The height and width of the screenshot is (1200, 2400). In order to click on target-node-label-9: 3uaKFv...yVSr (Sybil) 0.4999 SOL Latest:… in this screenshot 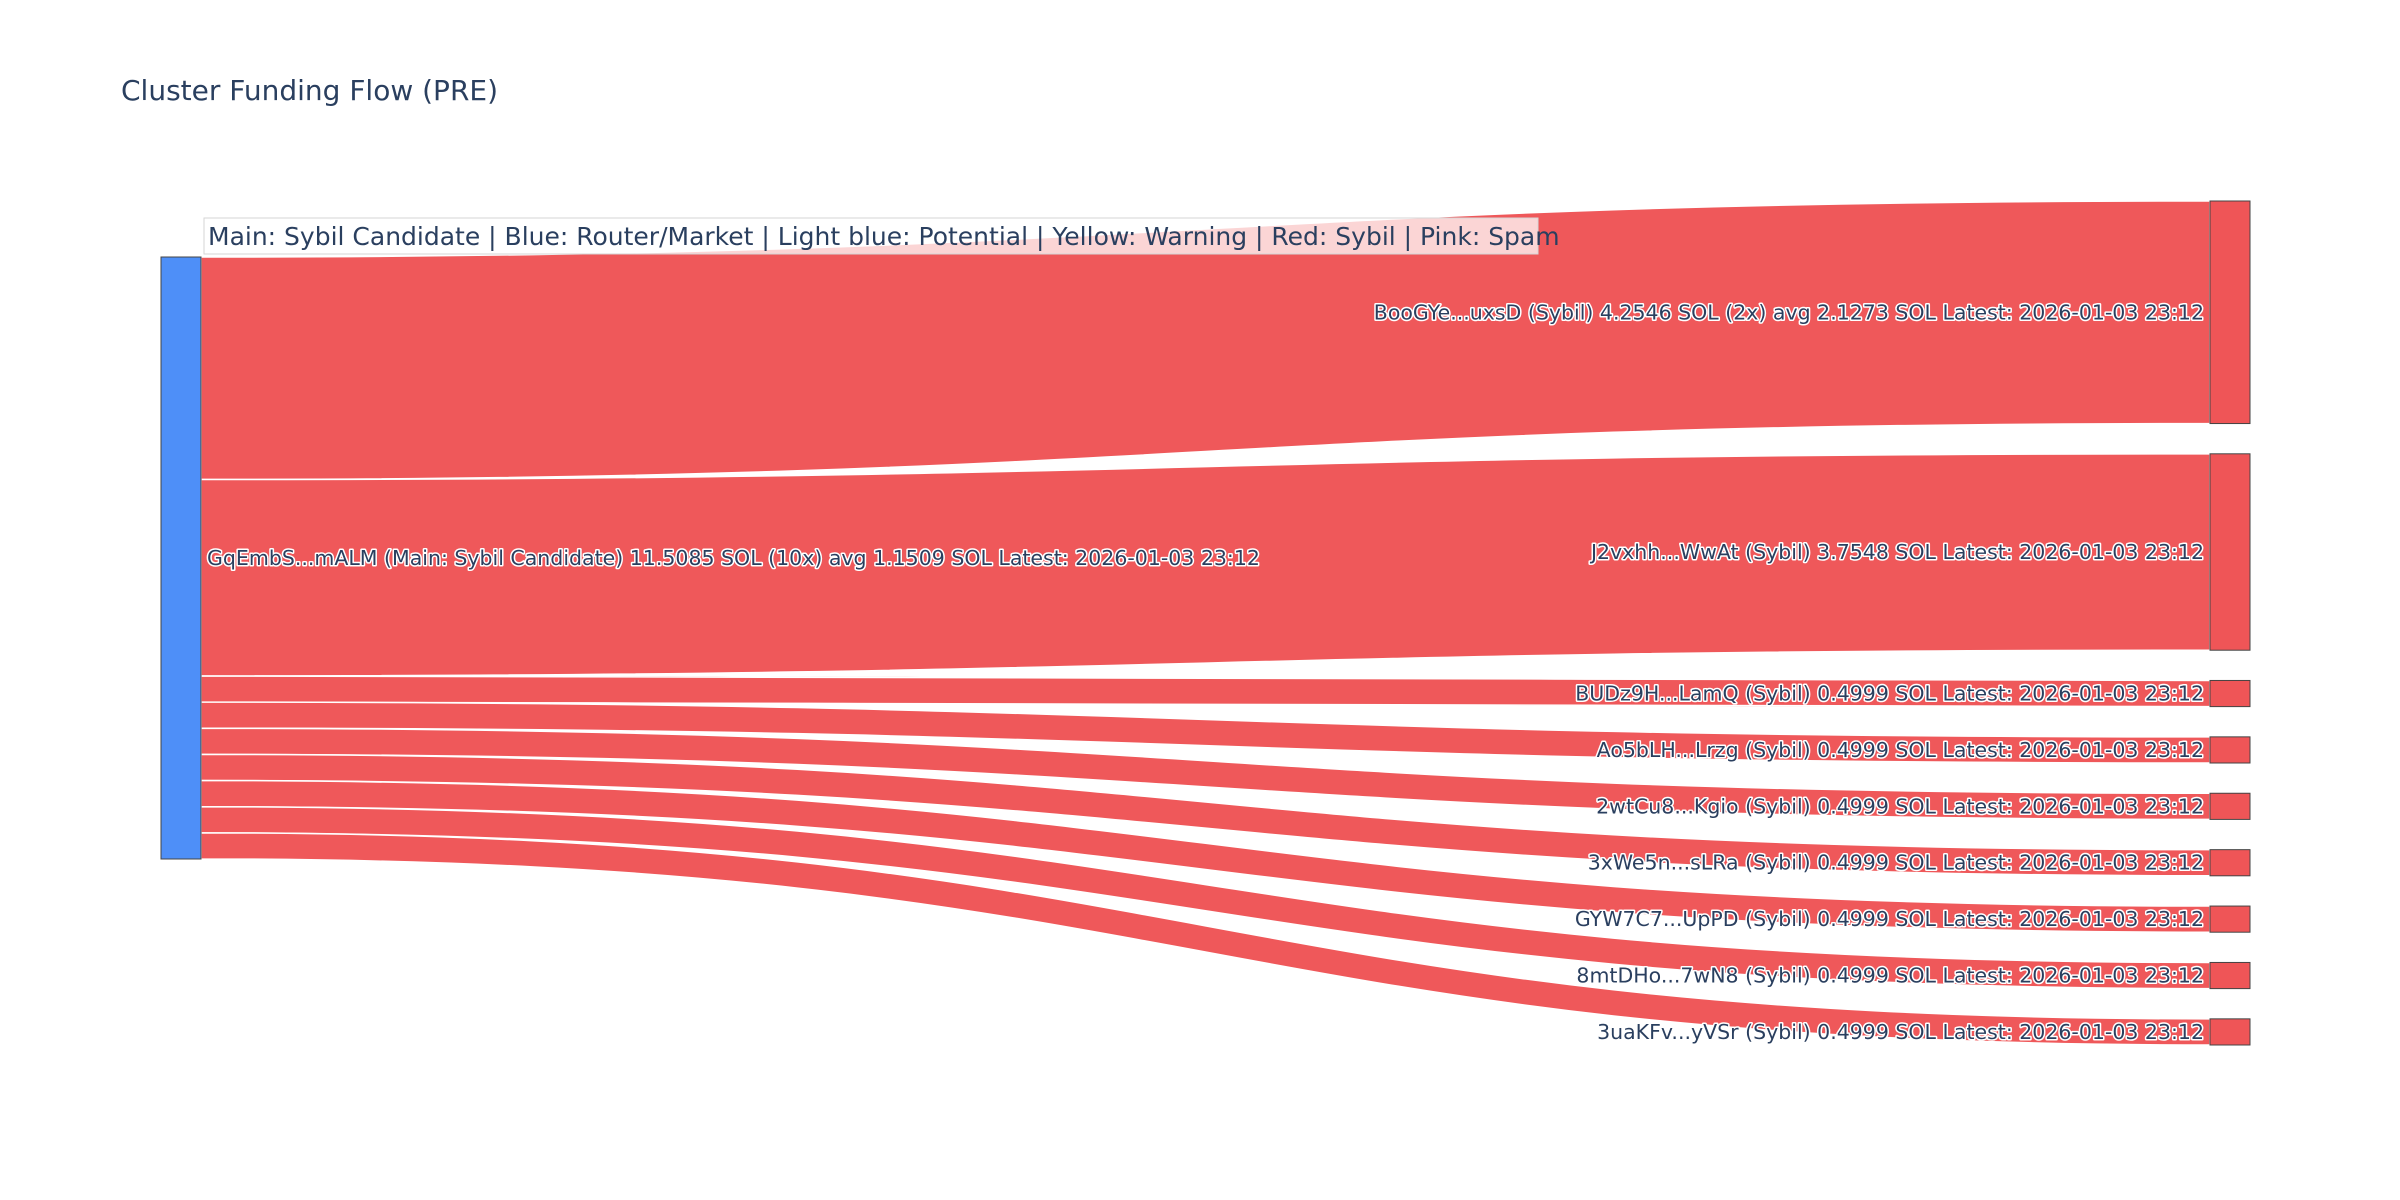, I will do `click(1900, 1032)`.